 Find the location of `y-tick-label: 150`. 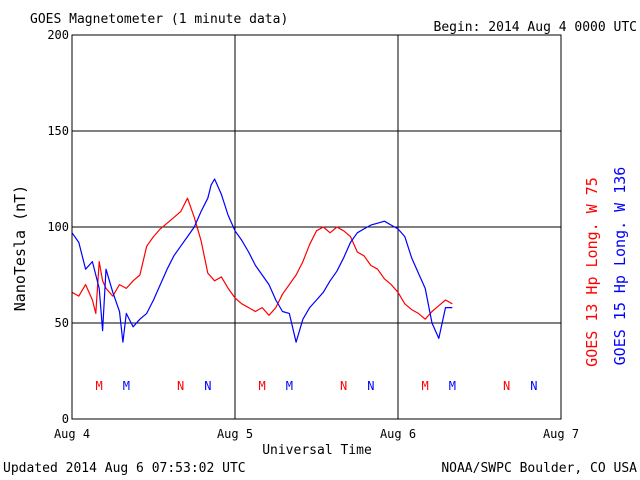

y-tick-label: 150 is located at coordinates (58, 131).